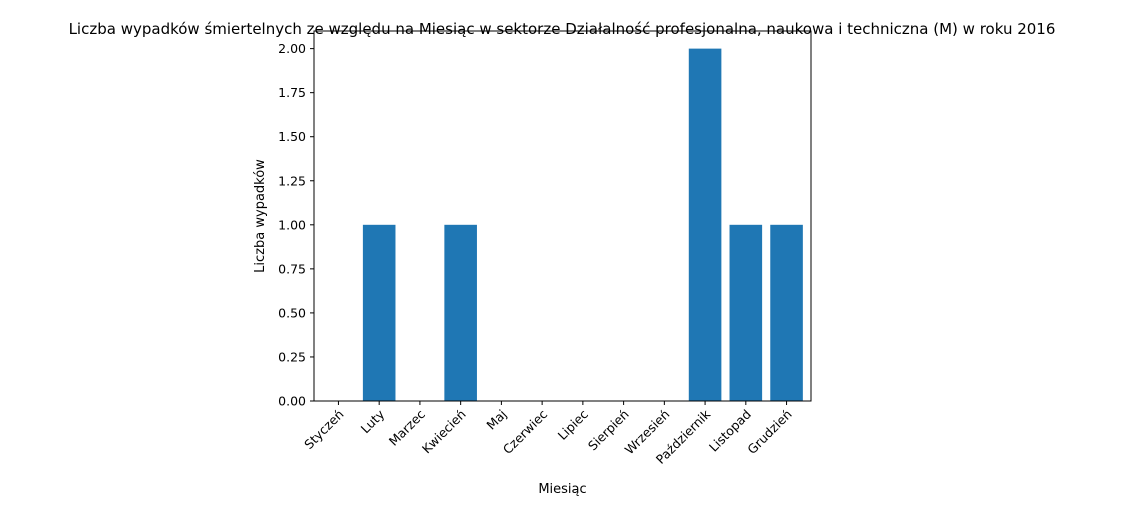 The height and width of the screenshot is (506, 1125). What do you see at coordinates (769, 432) in the screenshot?
I see `x-tick-label: Grudzień` at bounding box center [769, 432].